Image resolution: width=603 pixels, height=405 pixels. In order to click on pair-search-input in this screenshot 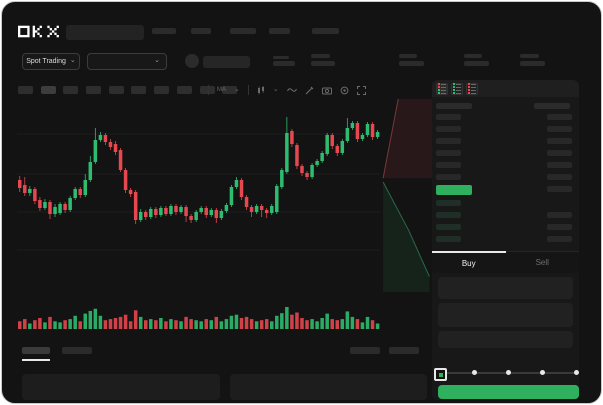, I will do `click(105, 32)`.